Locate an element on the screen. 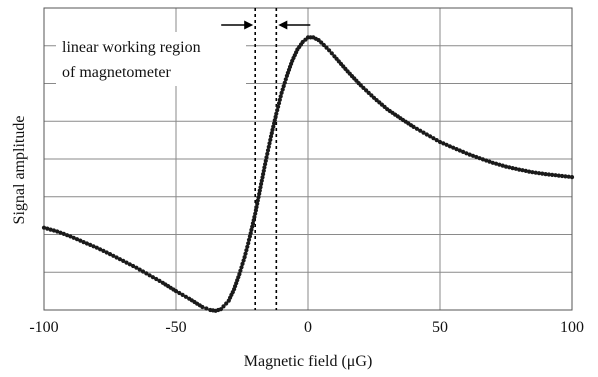 The height and width of the screenshot is (377, 598). annotation-line-1: linear working region is located at coordinates (131, 47).